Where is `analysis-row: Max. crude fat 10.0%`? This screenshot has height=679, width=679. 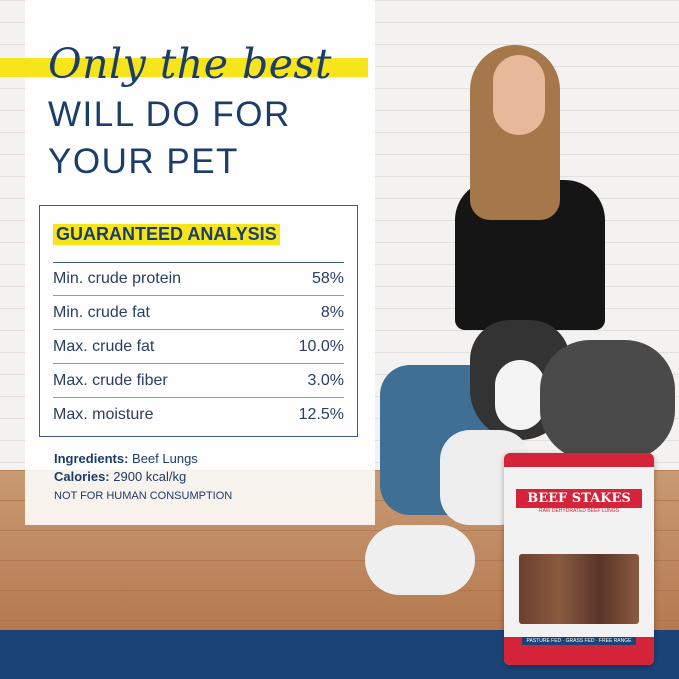
analysis-row: Max. crude fat 10.0% is located at coordinates (198, 347).